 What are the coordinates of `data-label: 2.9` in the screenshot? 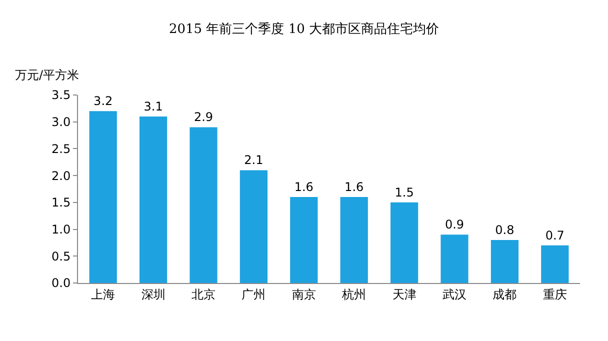 It's located at (204, 117).